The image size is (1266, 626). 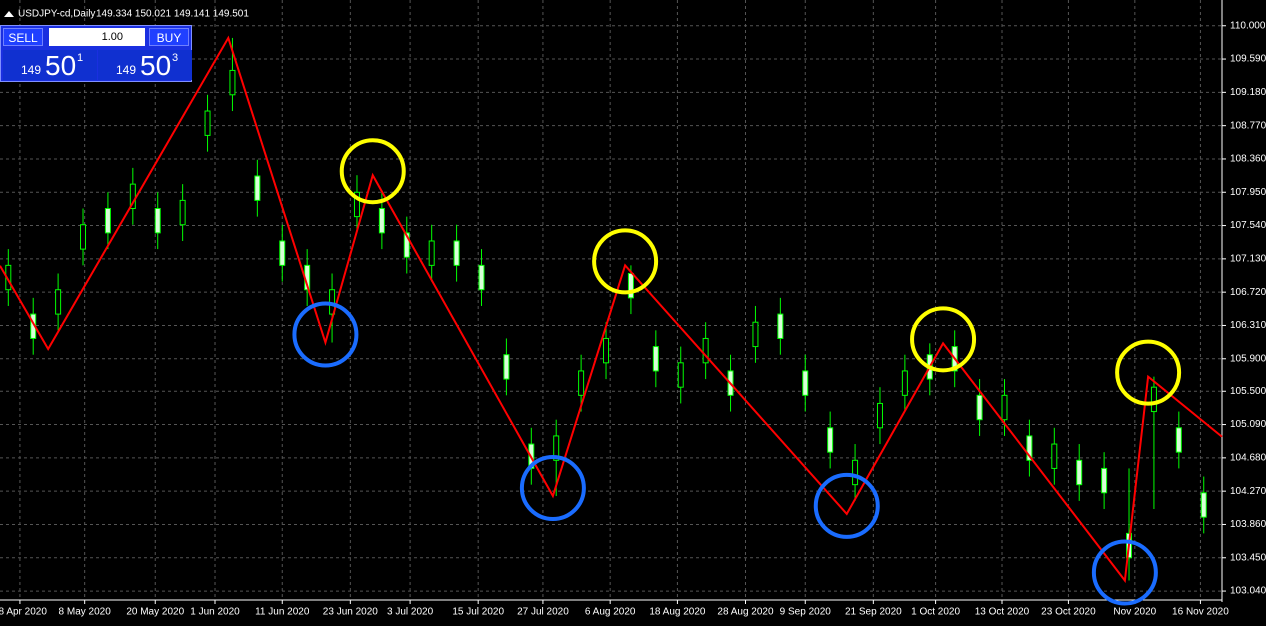 I want to click on x-tick-label: 8 May 2020, so click(x=85, y=612).